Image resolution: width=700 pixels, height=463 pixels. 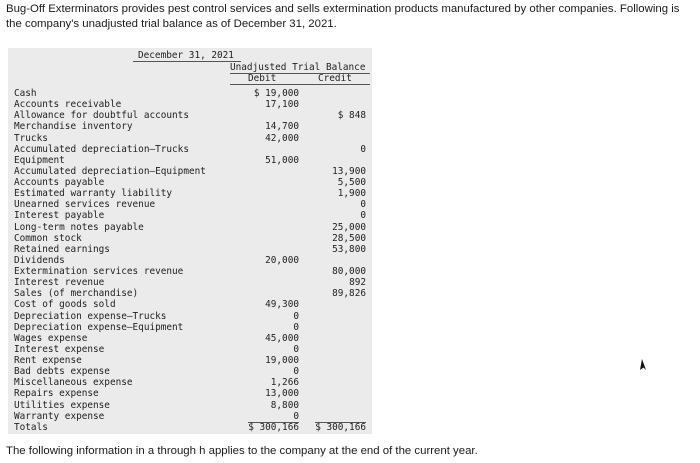 What do you see at coordinates (349, 238) in the screenshot?
I see `credit-amount: 28,500` at bounding box center [349, 238].